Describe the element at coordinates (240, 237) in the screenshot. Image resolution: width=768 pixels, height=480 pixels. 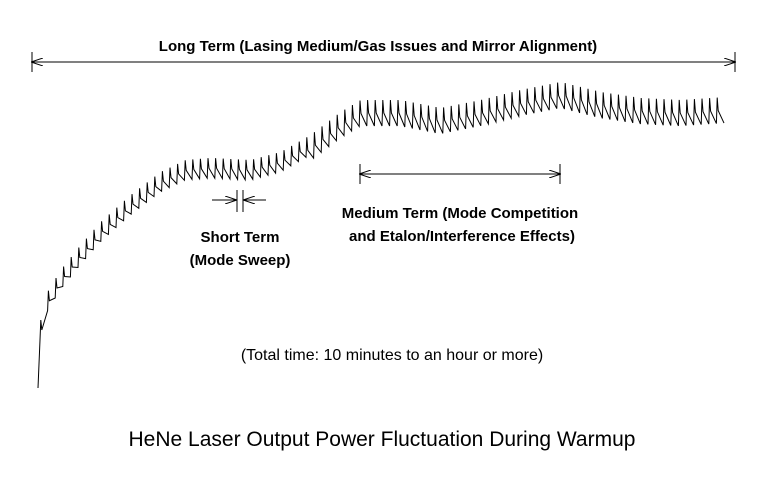
I see `short-term-label: Short Term` at that location.